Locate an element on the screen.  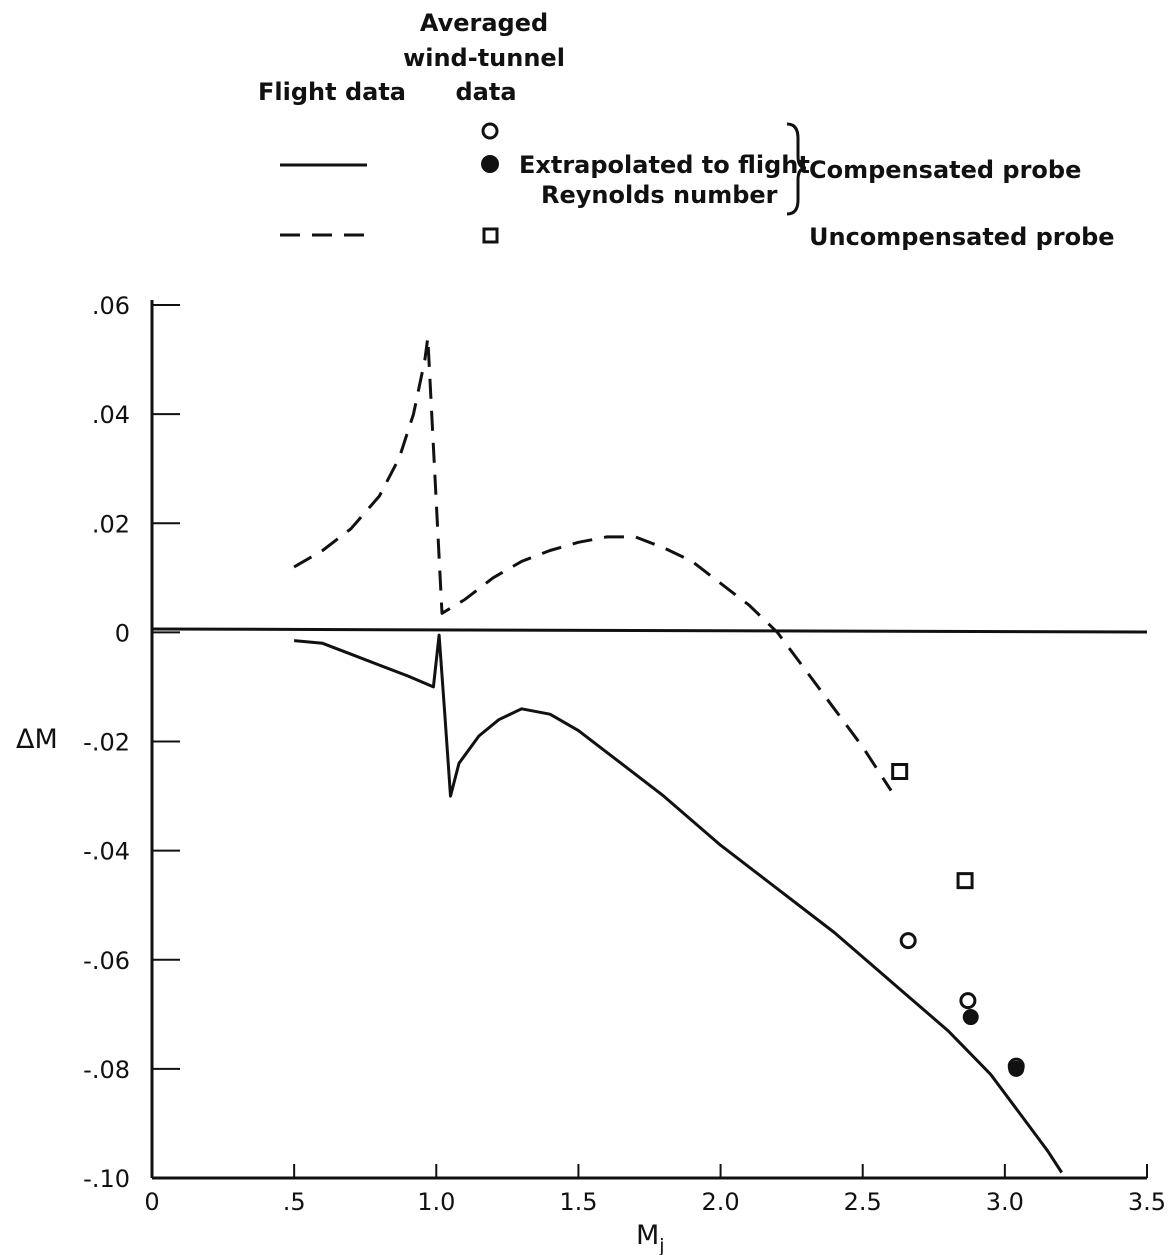
x-tick-label: 3.0 is located at coordinates (1005, 1202).